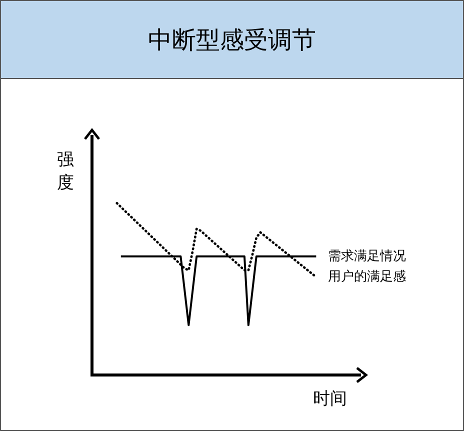 This screenshot has width=464, height=431. What do you see at coordinates (367, 276) in the screenshot?
I see `series-label: 用户的满足感` at bounding box center [367, 276].